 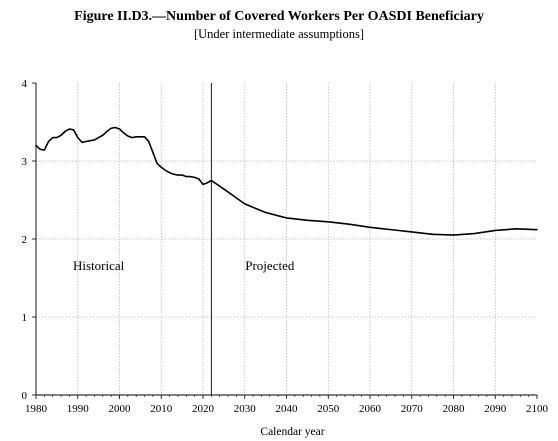 What do you see at coordinates (370, 409) in the screenshot?
I see `x-tick-label: 2060` at bounding box center [370, 409].